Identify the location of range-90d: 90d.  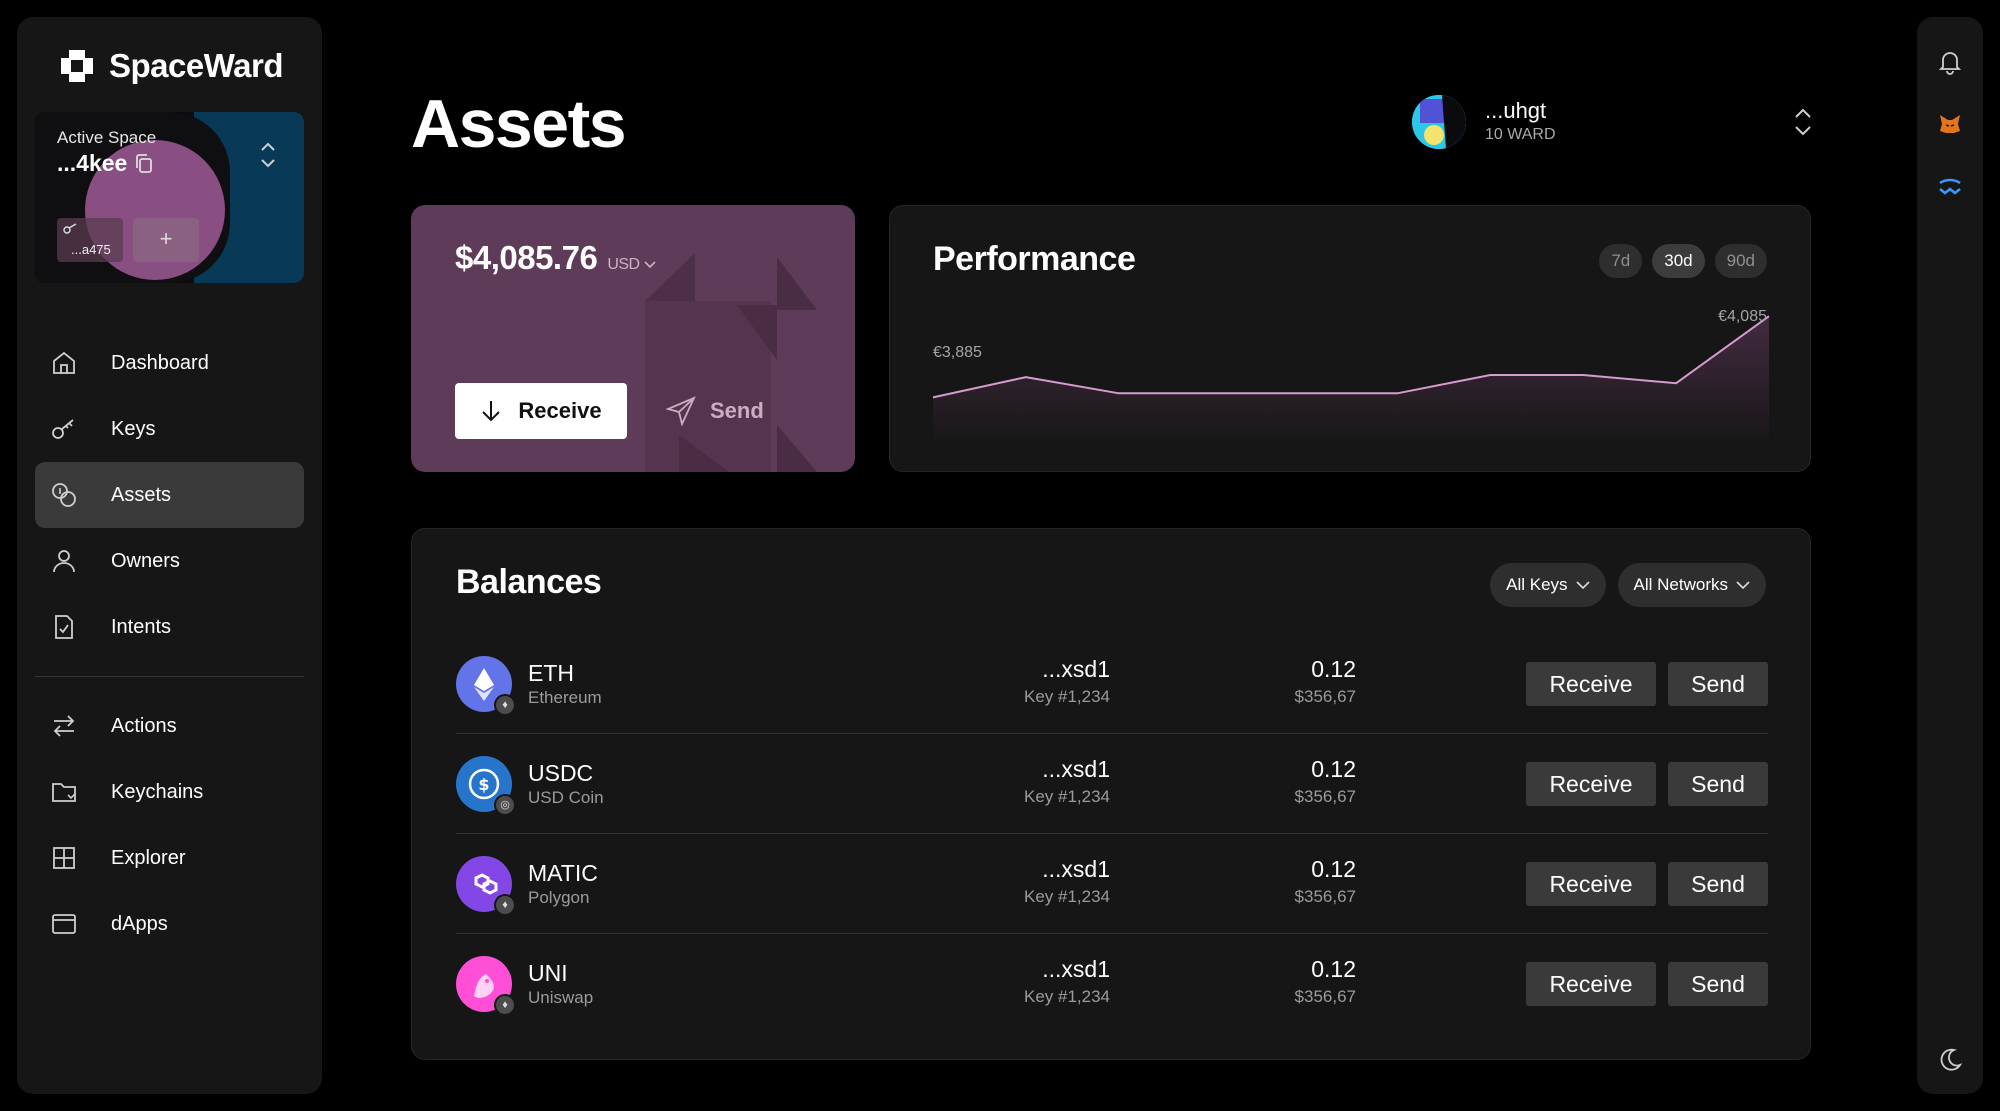
(1740, 261).